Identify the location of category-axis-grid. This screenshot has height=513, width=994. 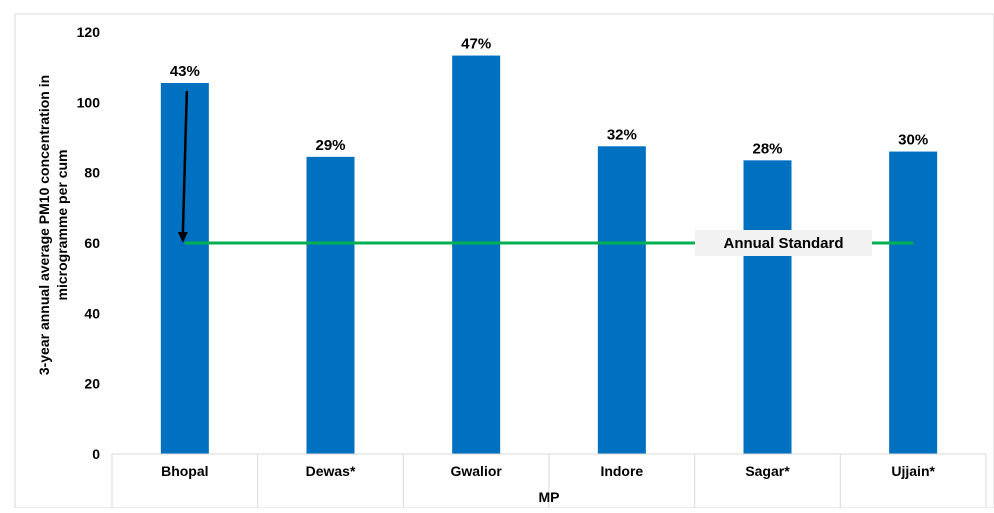
(549, 481).